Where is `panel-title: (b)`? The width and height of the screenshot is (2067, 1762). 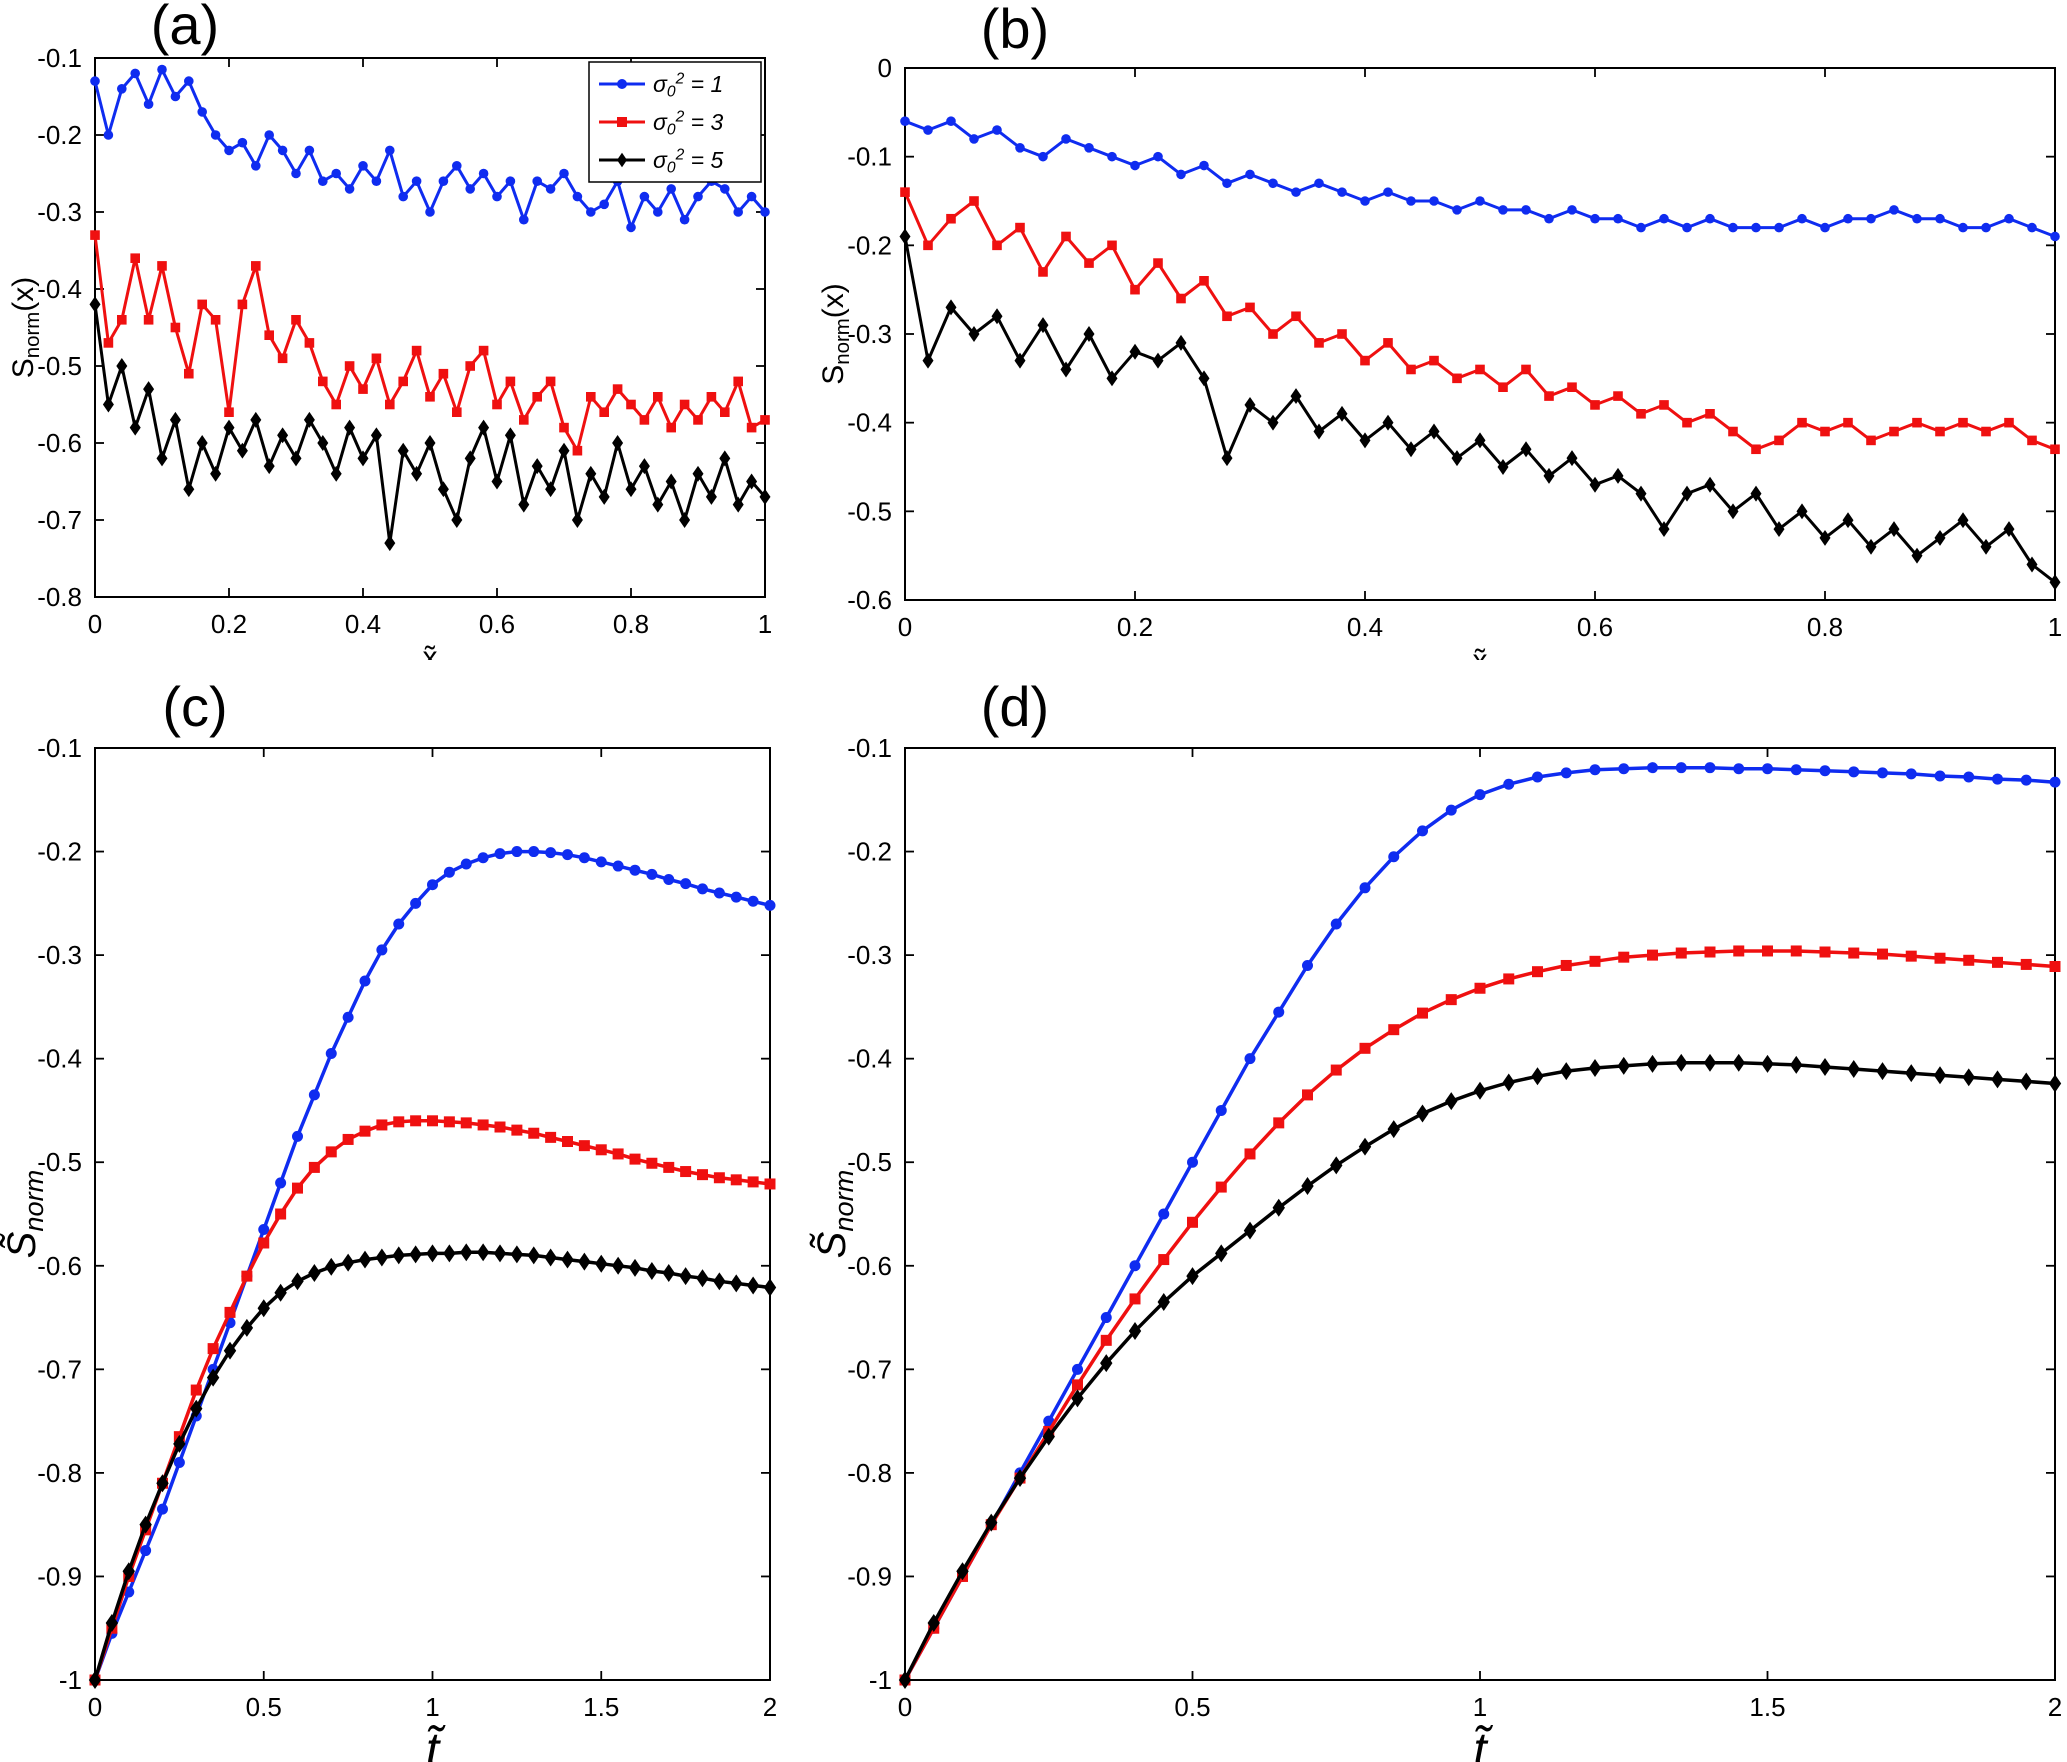
panel-title: (b) is located at coordinates (1015, 30).